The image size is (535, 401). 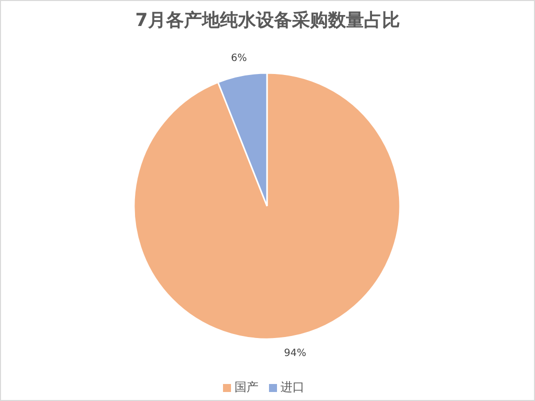 What do you see at coordinates (292, 387) in the screenshot?
I see `legend-label: 进口` at bounding box center [292, 387].